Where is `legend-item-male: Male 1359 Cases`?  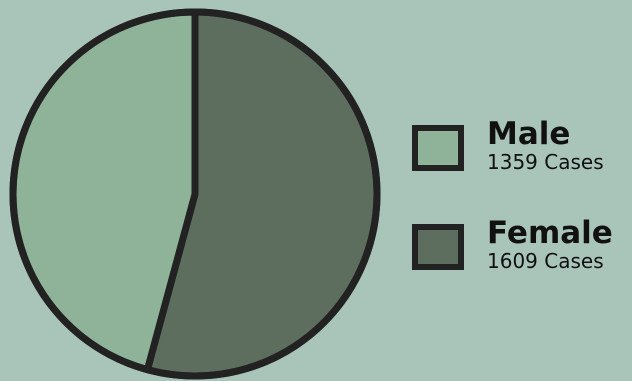 legend-item-male: Male 1359 Cases is located at coordinates (521, 150).